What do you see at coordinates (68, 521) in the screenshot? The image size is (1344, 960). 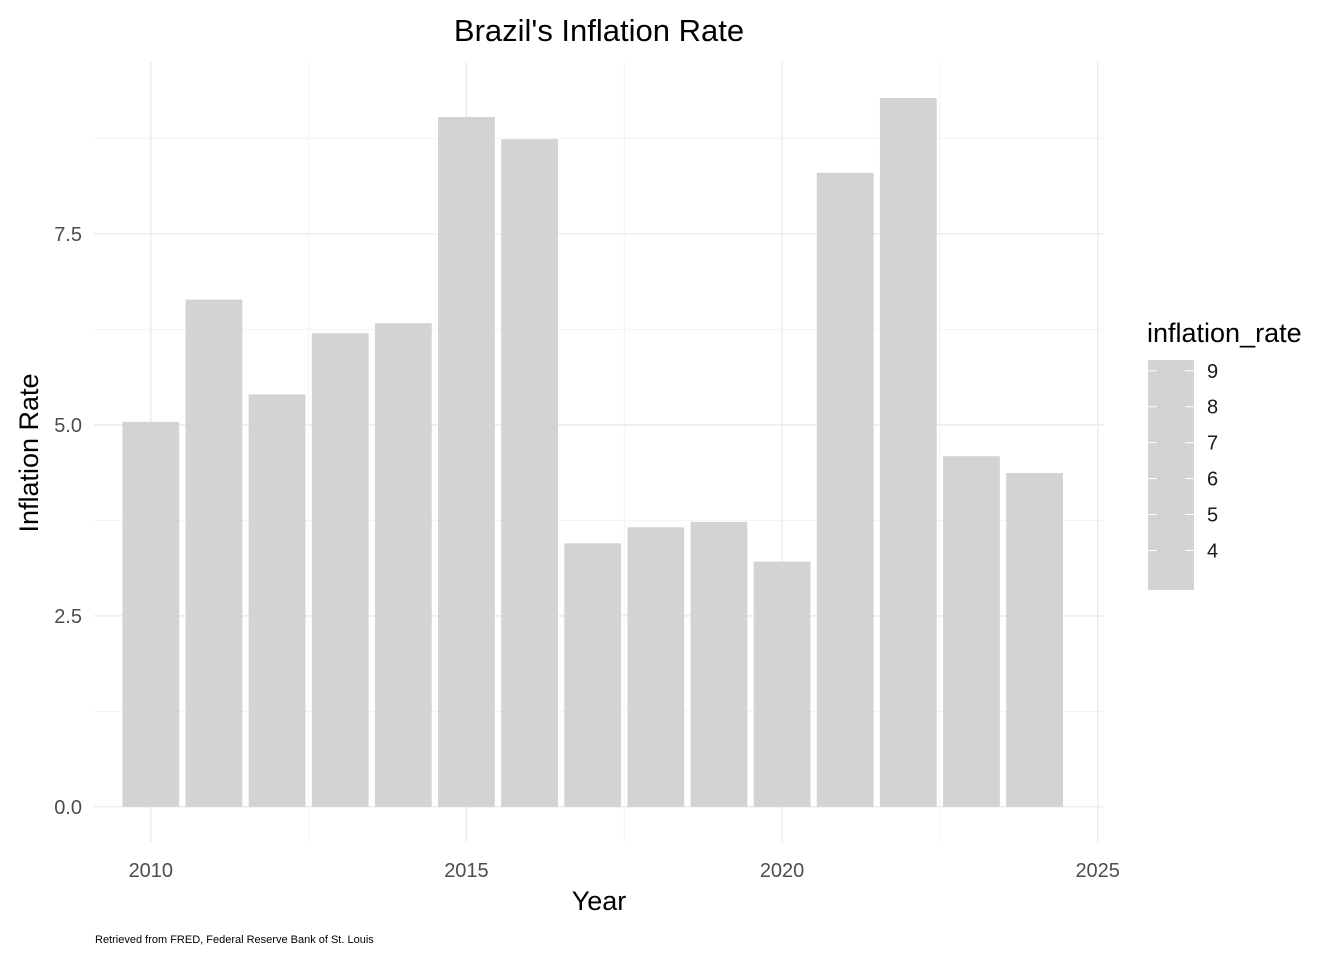 I see `y-axis-ticks: 0.0 2.5 5.0 7.5` at bounding box center [68, 521].